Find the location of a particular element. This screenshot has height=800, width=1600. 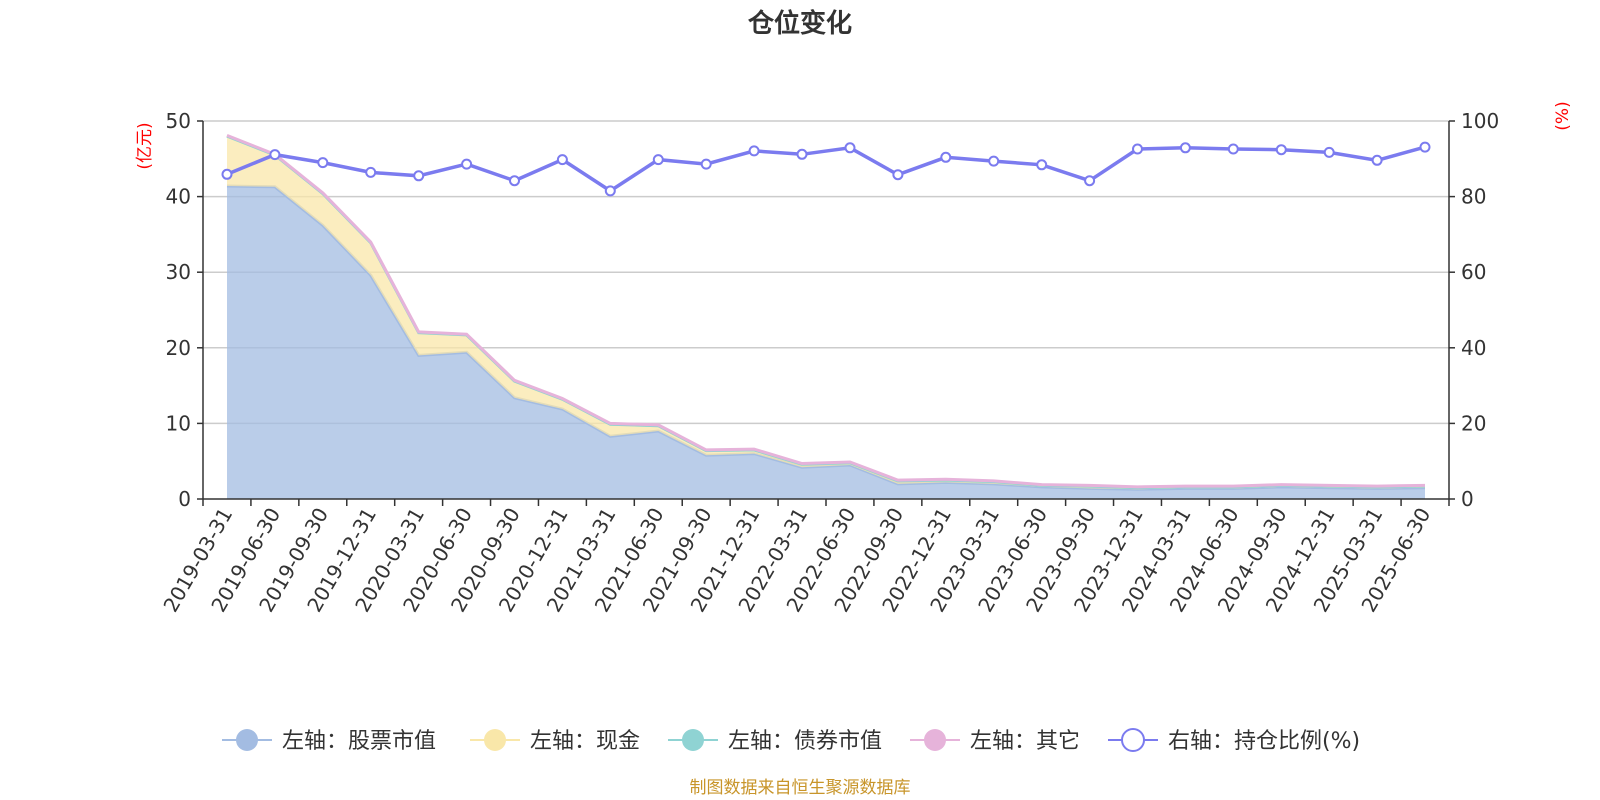

legend-label: 左轴：其它 is located at coordinates (1025, 741).